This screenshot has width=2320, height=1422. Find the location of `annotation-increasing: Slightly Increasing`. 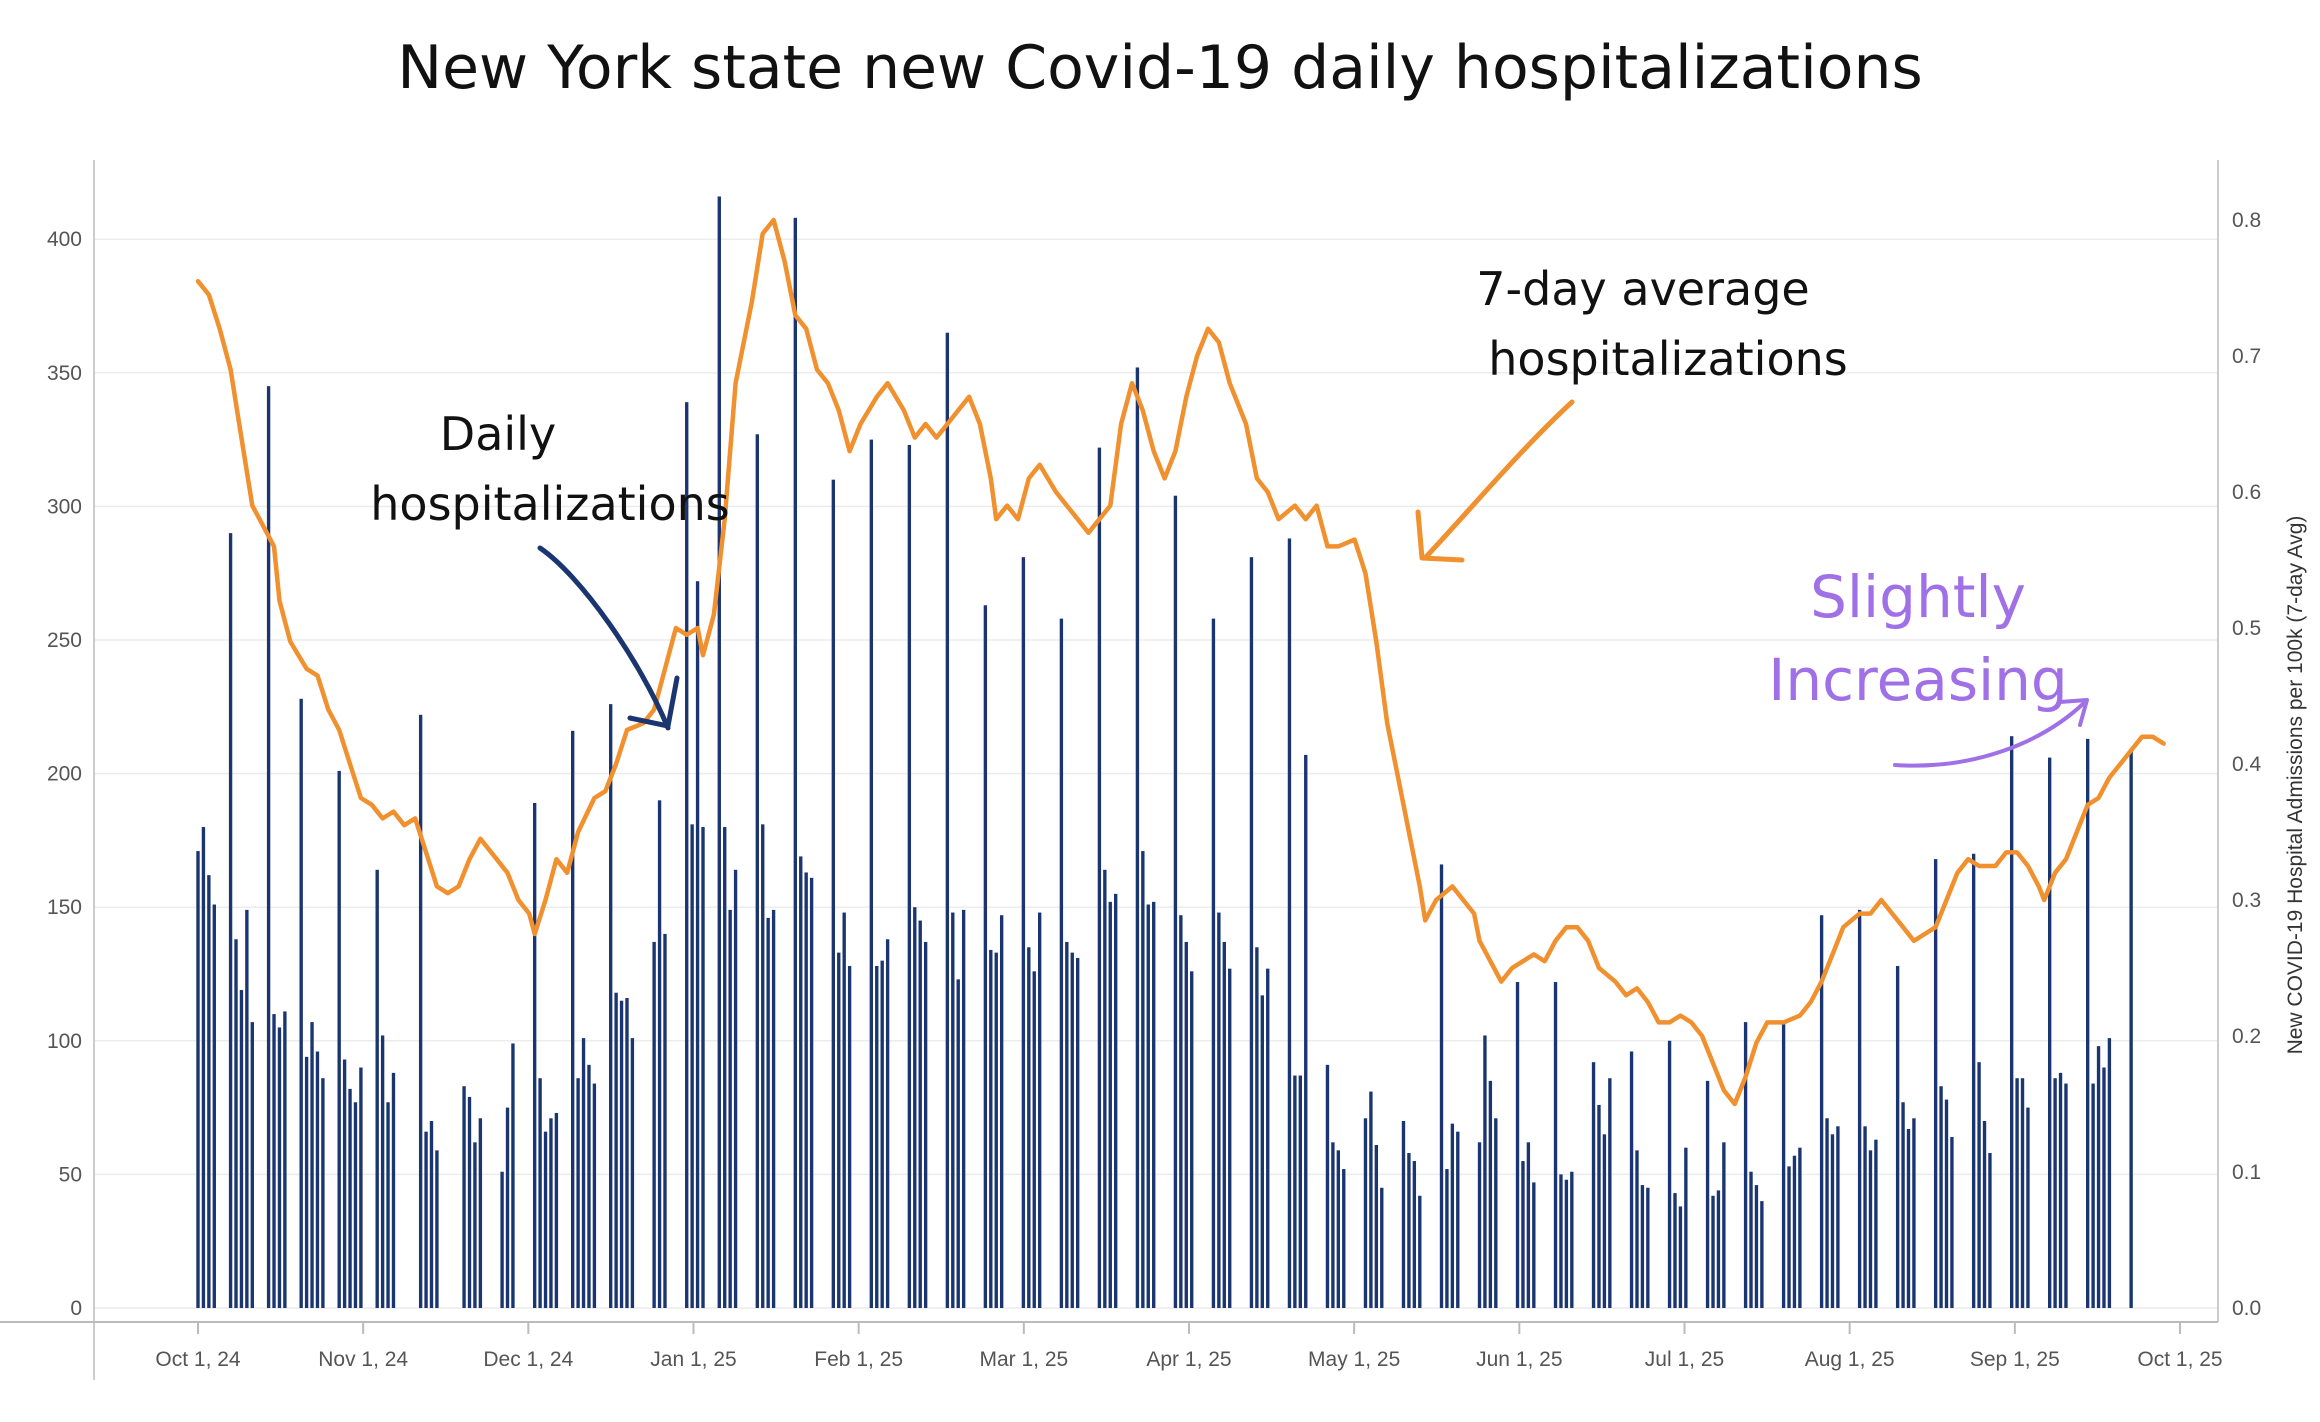

annotation-increasing: Slightly Increasing is located at coordinates (1928, 665).